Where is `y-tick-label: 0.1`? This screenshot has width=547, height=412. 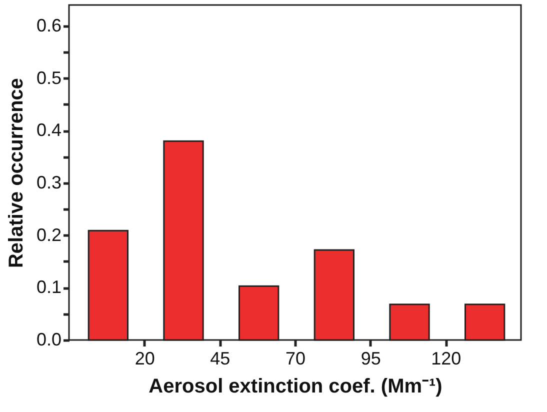
y-tick-label: 0.1 is located at coordinates (49, 287).